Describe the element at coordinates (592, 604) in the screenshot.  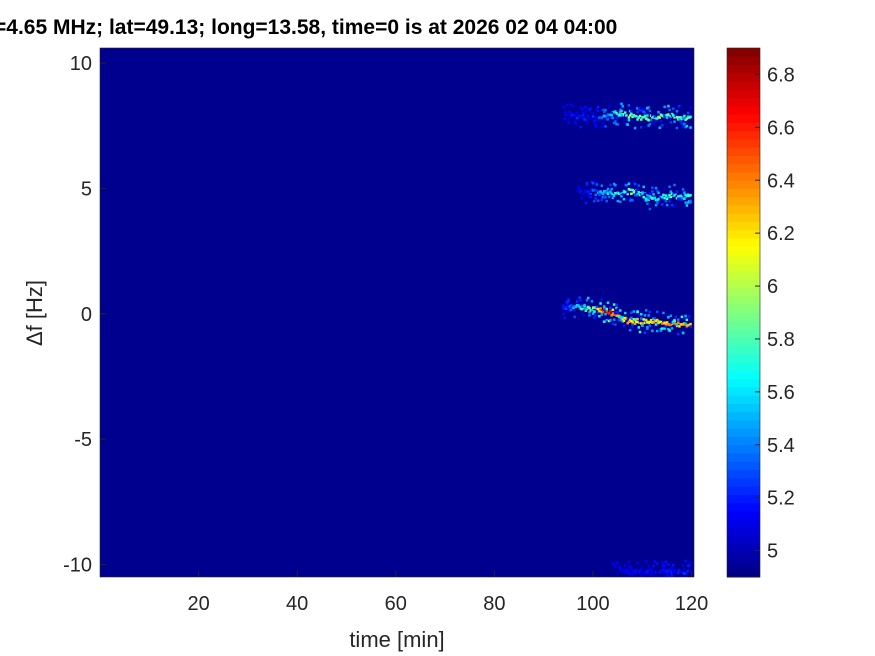
I see `x-tick-label: 100` at that location.